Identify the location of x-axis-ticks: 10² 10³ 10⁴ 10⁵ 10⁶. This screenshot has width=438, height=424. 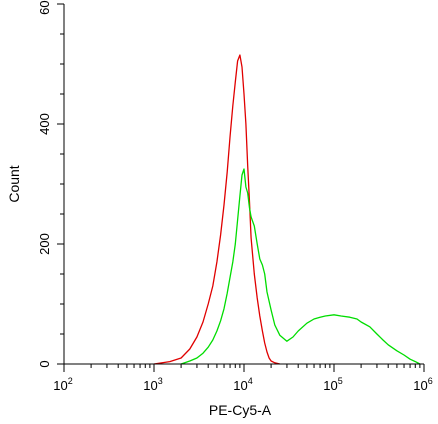
(243, 378).